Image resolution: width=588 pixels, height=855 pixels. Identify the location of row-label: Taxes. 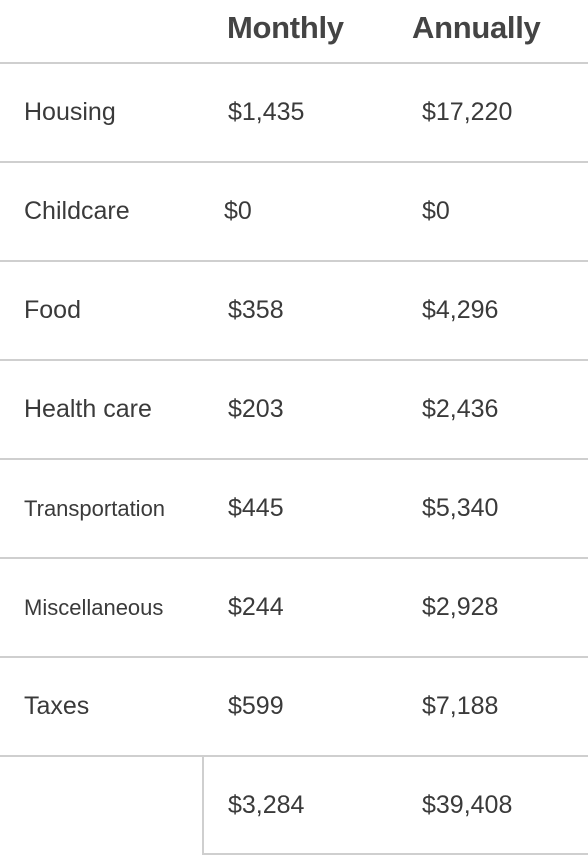
(57, 706).